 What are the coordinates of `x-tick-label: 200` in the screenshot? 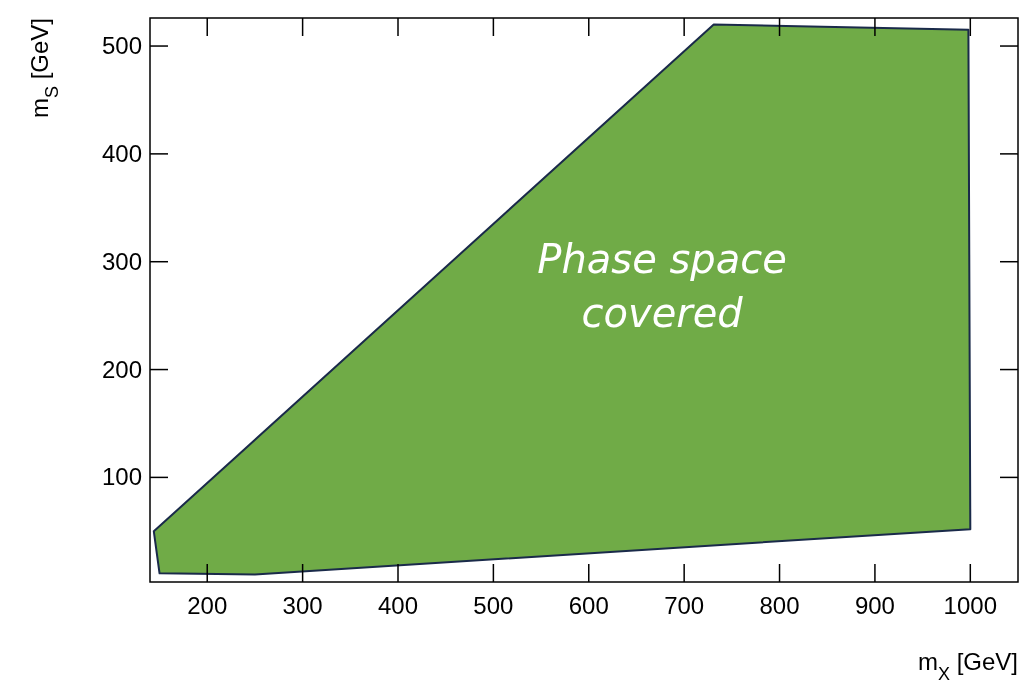 It's located at (207, 605).